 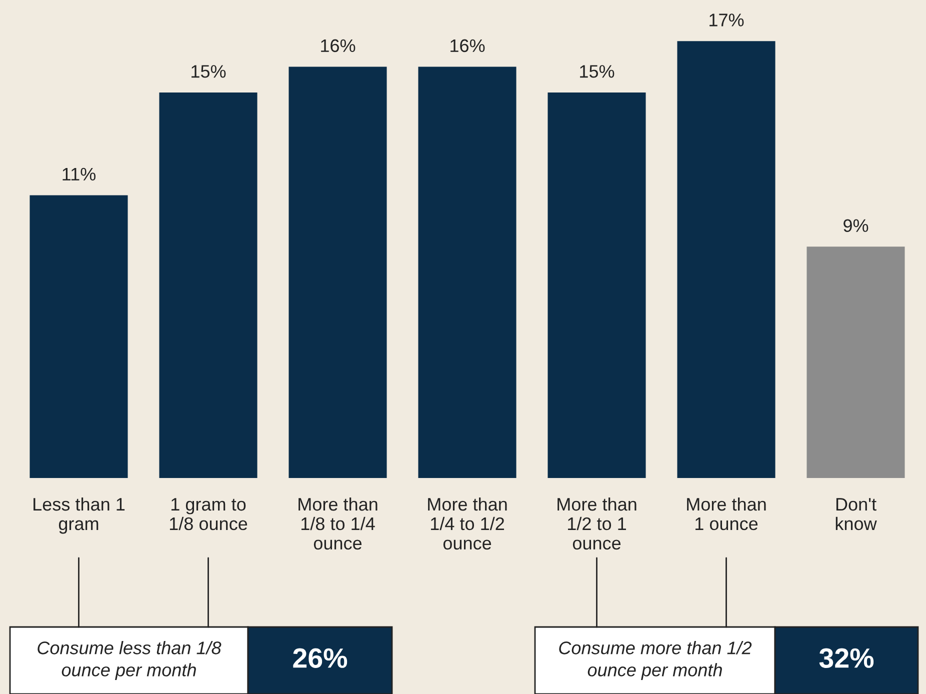 I want to click on data-label: 9%, so click(x=856, y=225).